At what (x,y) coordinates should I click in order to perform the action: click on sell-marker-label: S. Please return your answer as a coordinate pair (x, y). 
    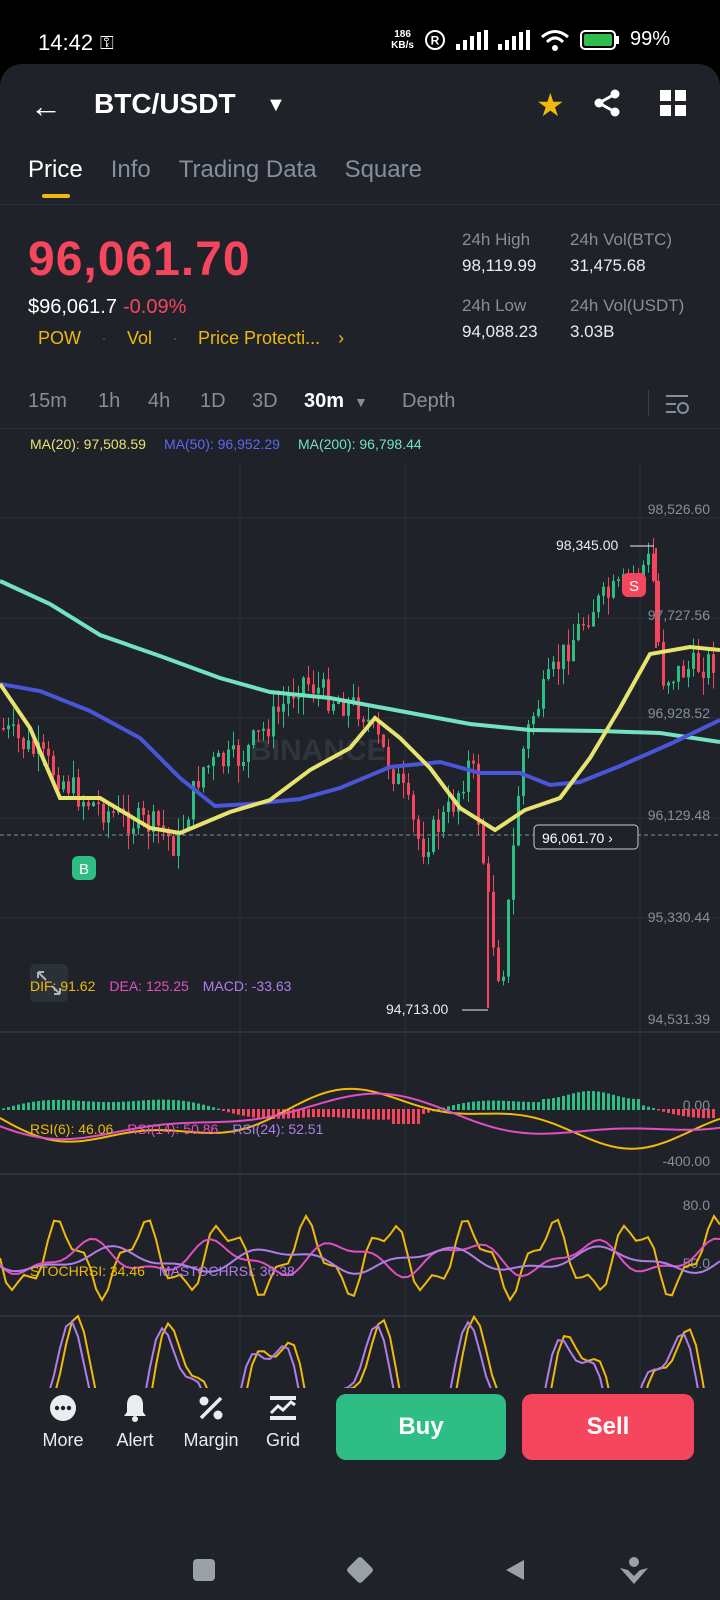
    Looking at the image, I should click on (634, 586).